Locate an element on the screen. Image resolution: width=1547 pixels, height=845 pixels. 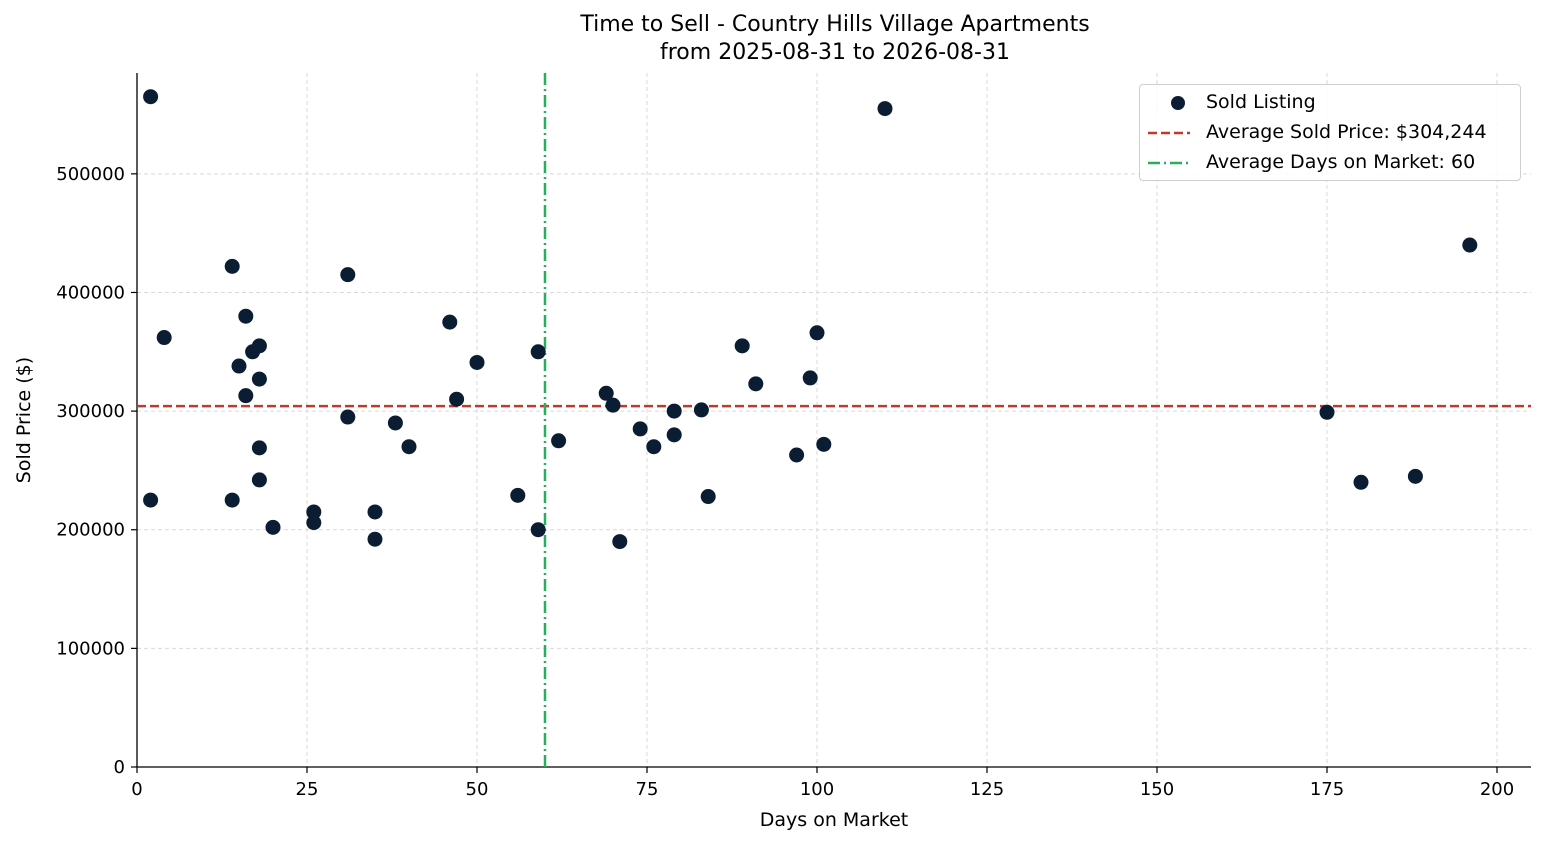
y-tick-label-5: 500000 is located at coordinates (90, 174).